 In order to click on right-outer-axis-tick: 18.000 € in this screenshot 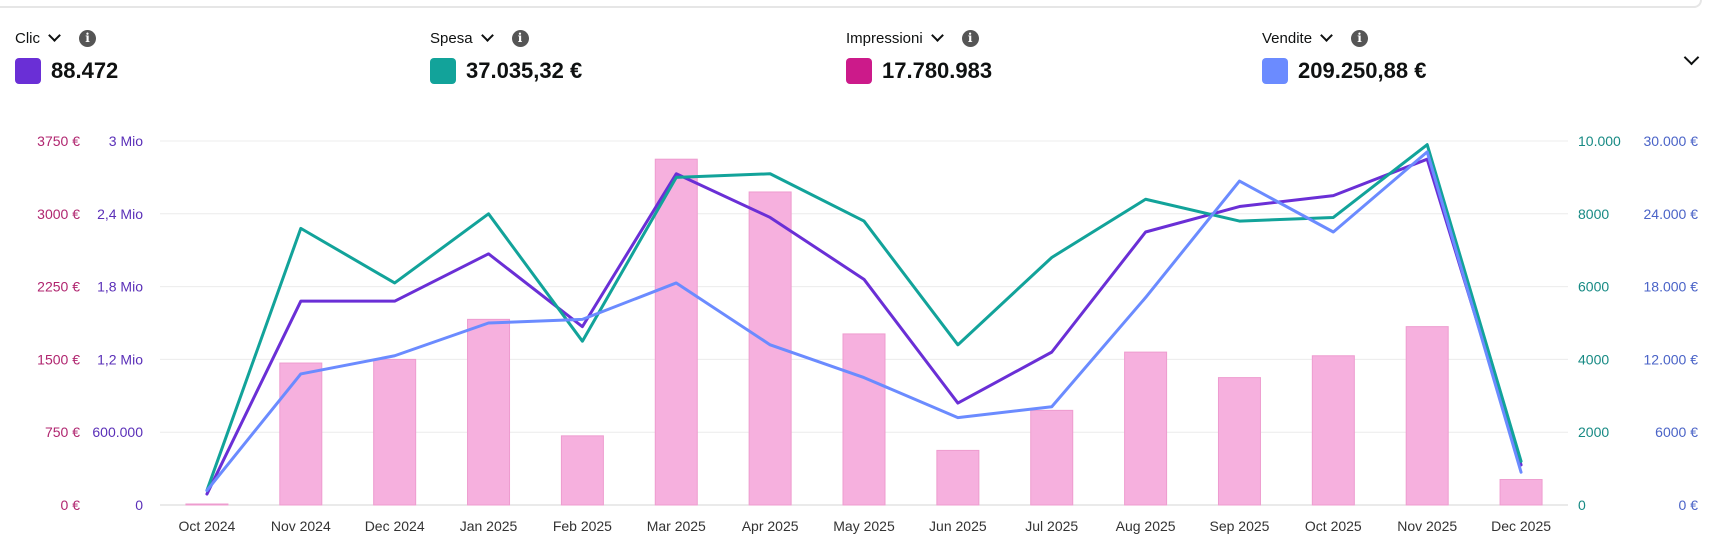, I will do `click(1671, 287)`.